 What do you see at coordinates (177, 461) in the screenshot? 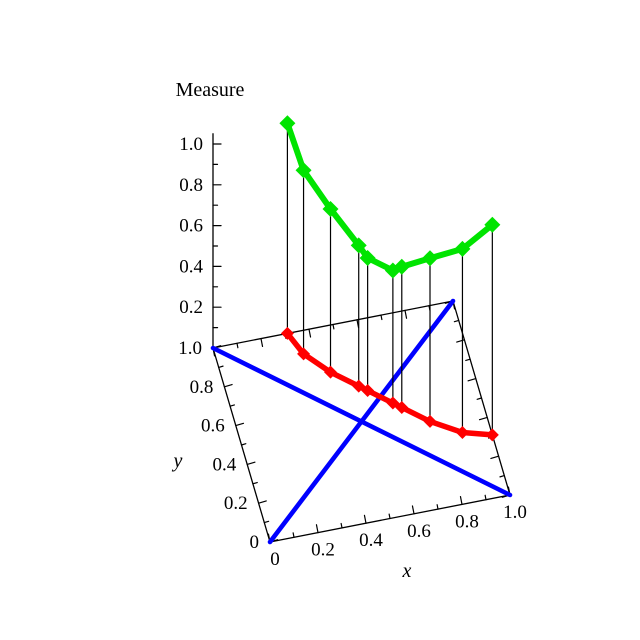
I see `y-axis-title: y` at bounding box center [177, 461].